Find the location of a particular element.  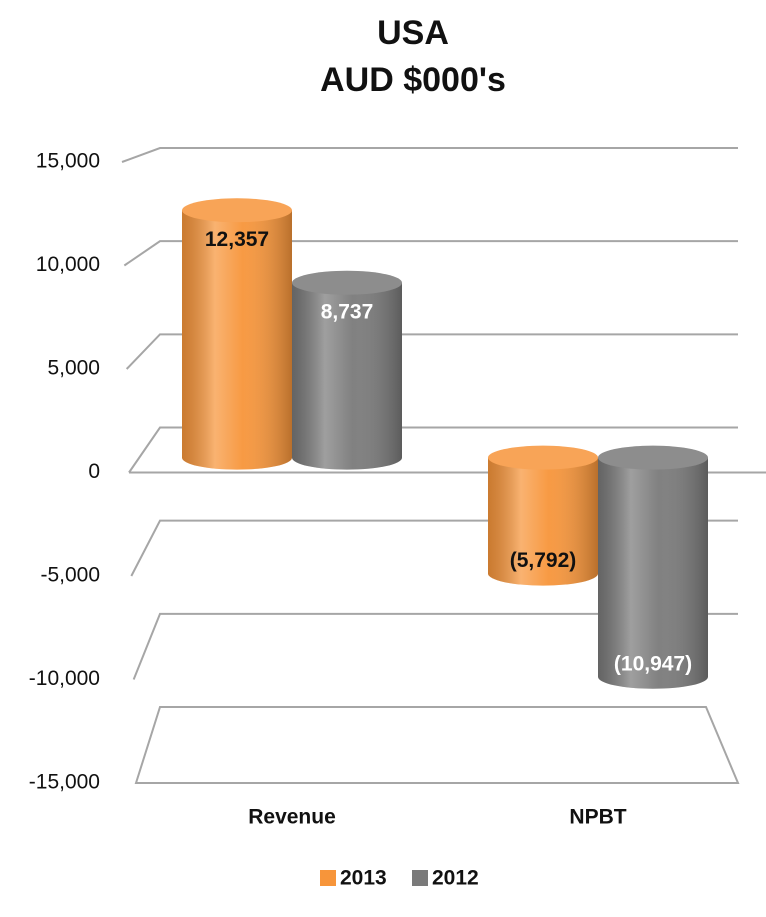

y-tick-label: 10,000 is located at coordinates (68, 264).